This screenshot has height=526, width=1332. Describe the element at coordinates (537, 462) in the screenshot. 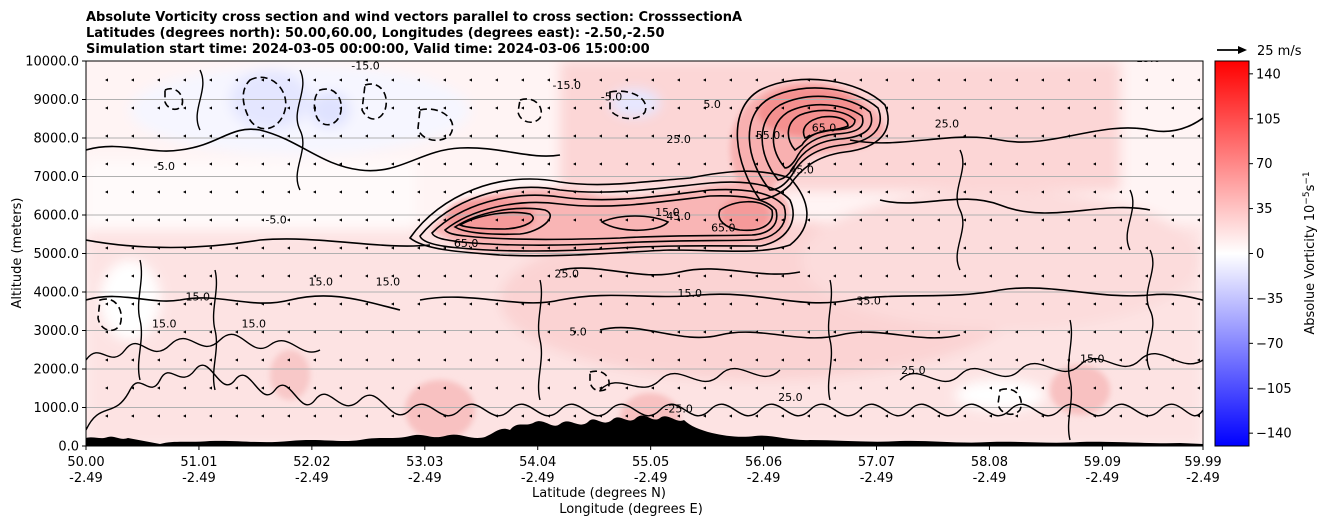

I see `x-tick-lat-label: 54.04` at that location.